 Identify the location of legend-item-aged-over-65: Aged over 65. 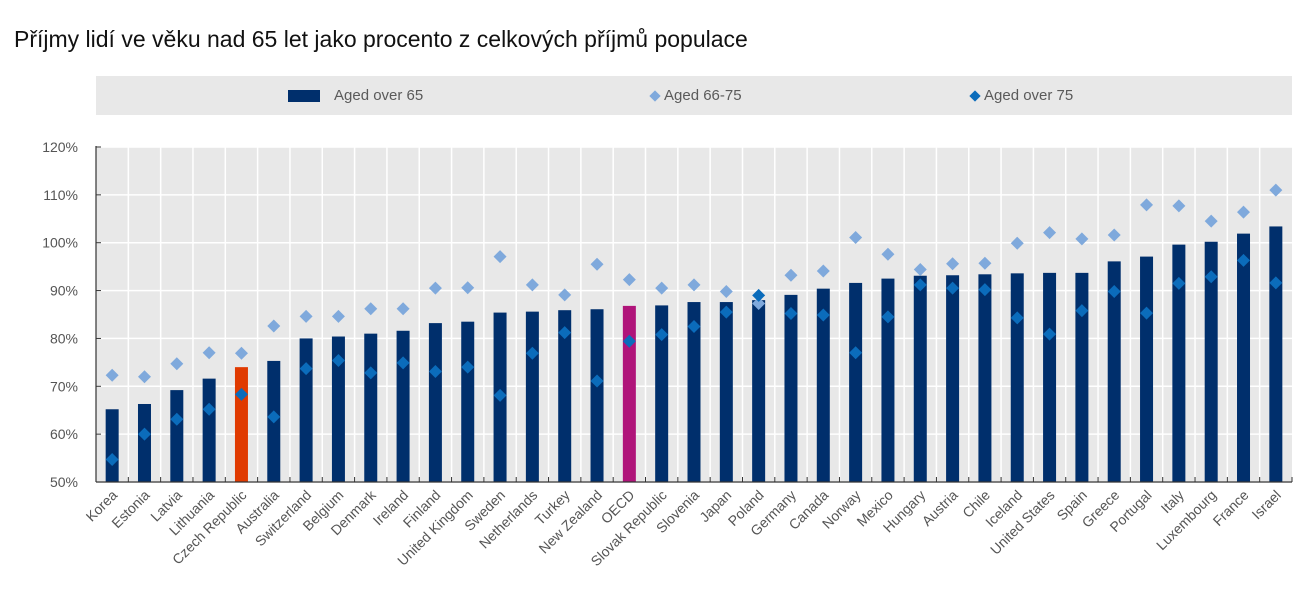
(355, 95).